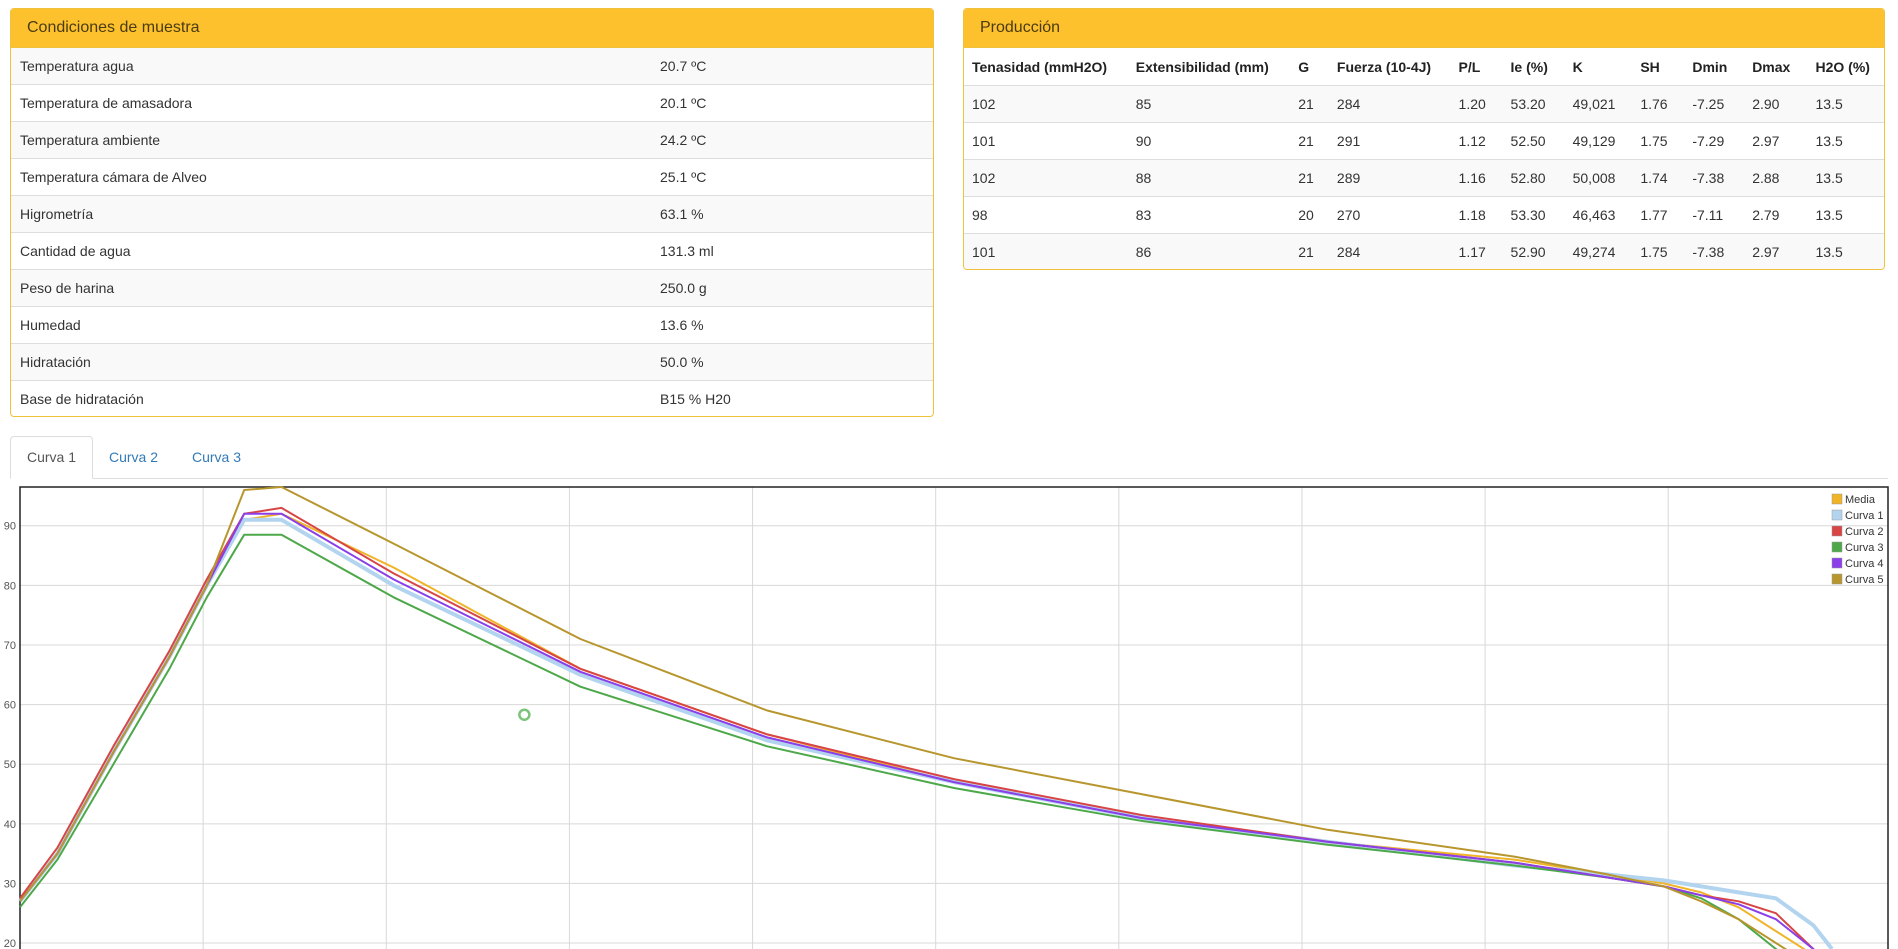 The height and width of the screenshot is (949, 1898). I want to click on production-cell: 98, so click(1046, 215).